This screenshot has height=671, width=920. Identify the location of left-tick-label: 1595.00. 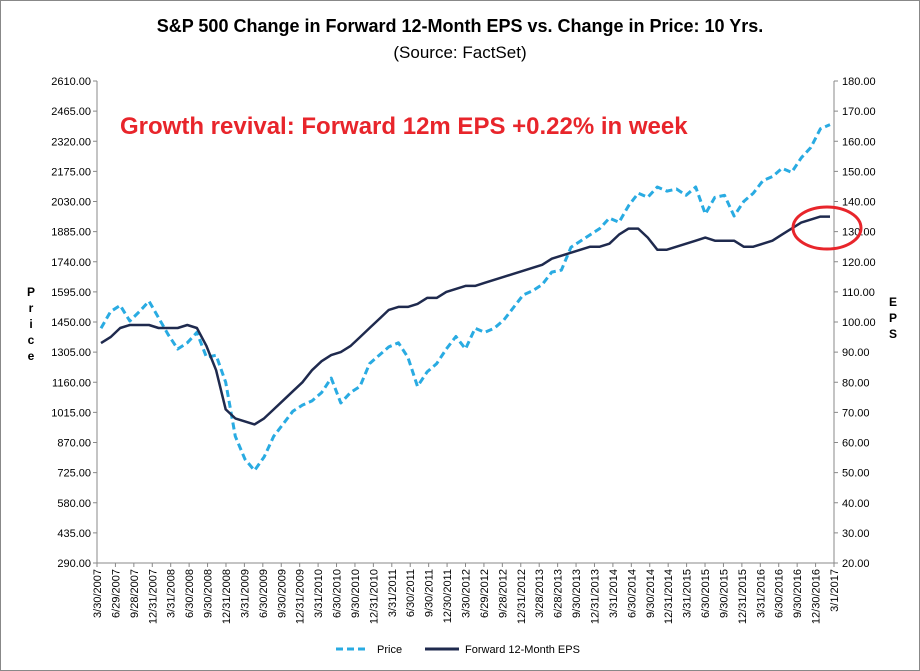
(71, 293).